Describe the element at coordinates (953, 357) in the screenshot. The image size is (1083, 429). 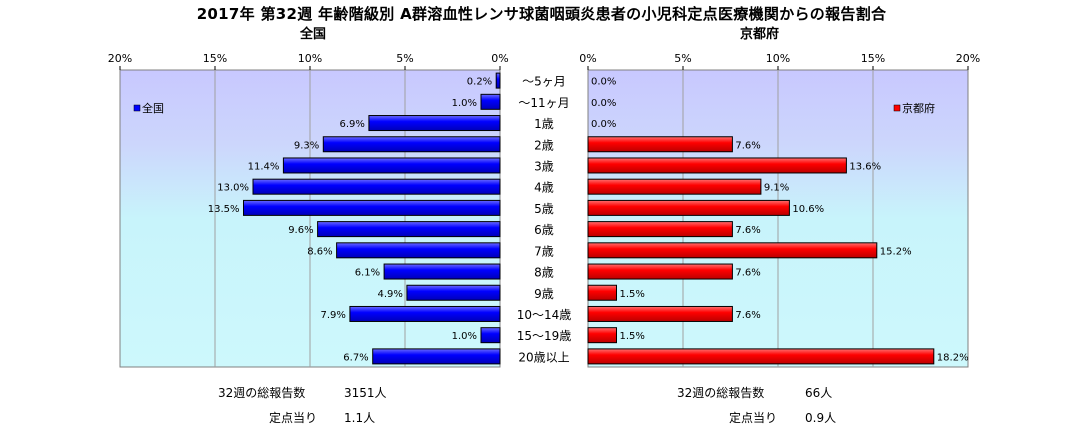
I see `kyoto-data-label: 18.2%` at that location.